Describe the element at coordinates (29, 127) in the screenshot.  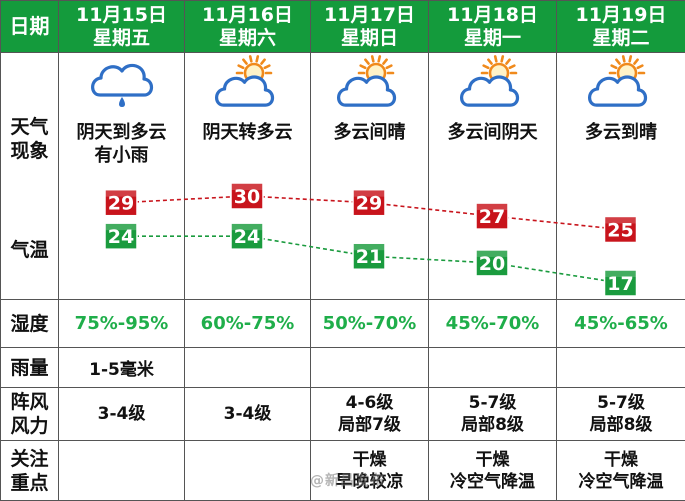
I see `weather-label: 天气` at that location.